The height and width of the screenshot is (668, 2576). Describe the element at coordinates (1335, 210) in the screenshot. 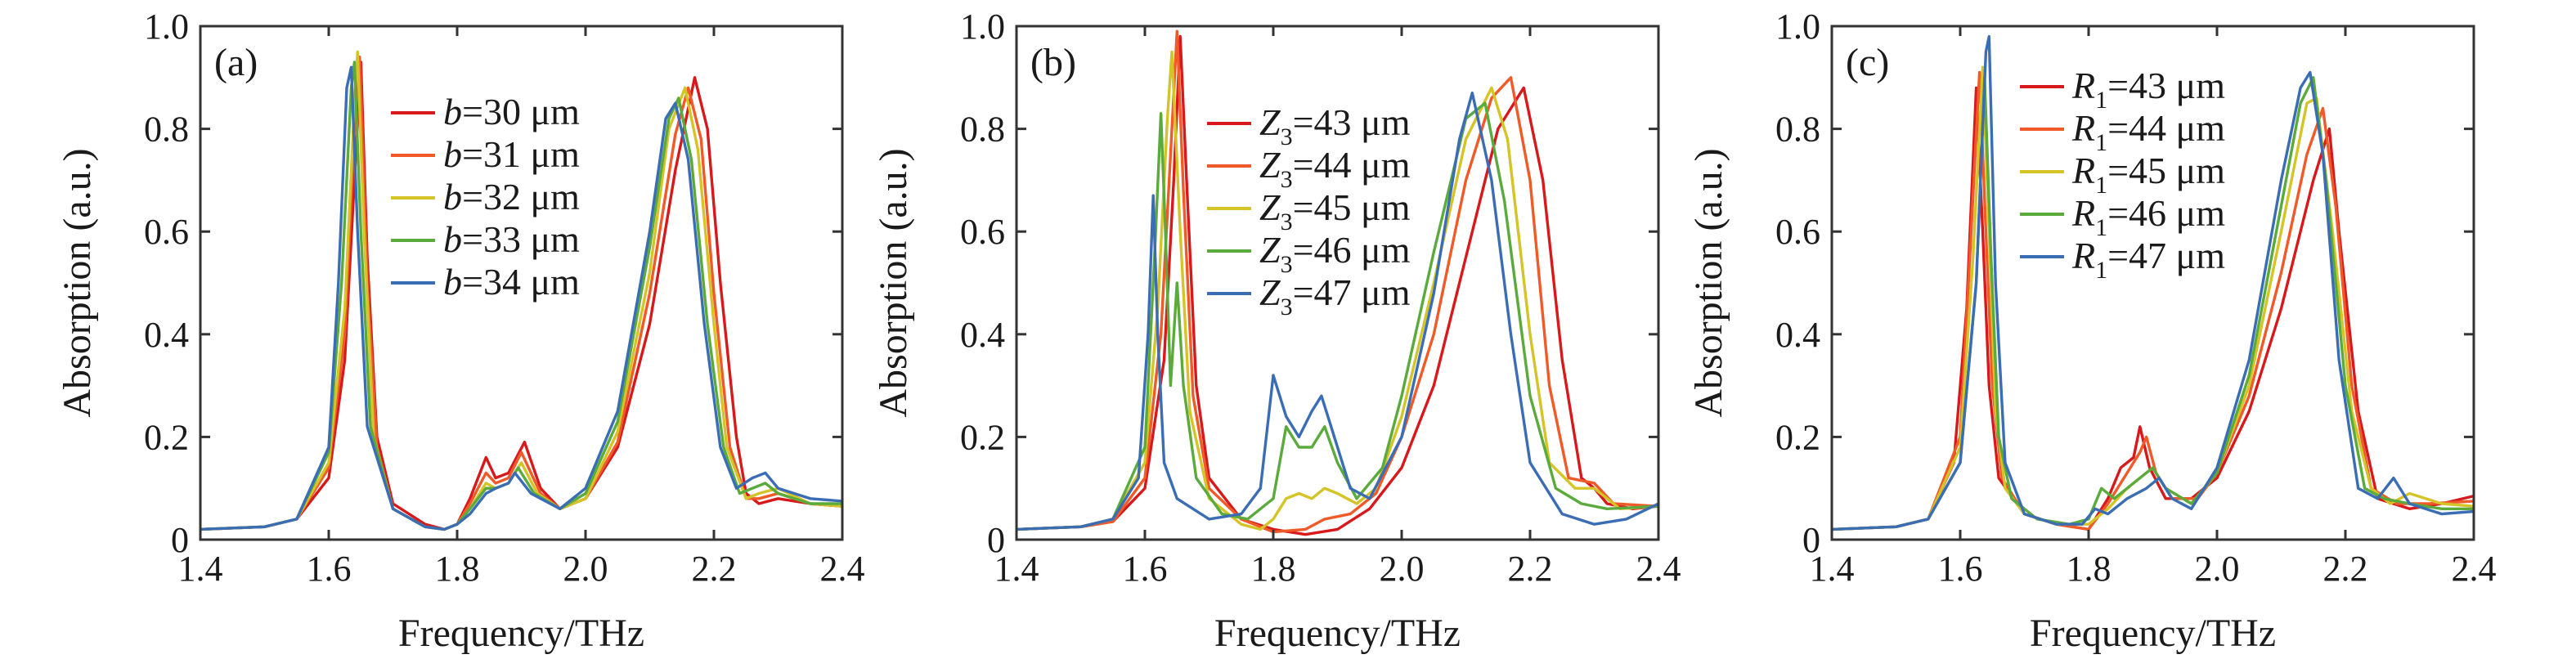

I see `legend-entry: Z3=45 μm` at that location.